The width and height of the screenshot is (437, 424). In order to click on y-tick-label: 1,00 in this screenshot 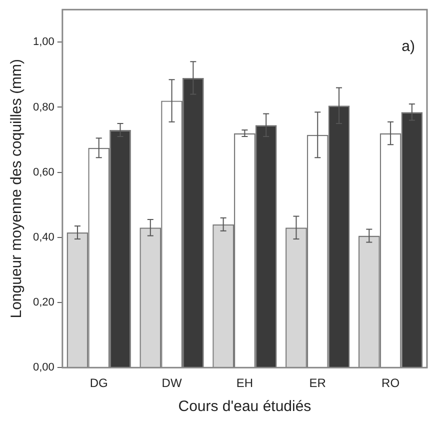, I will do `click(43, 42)`.